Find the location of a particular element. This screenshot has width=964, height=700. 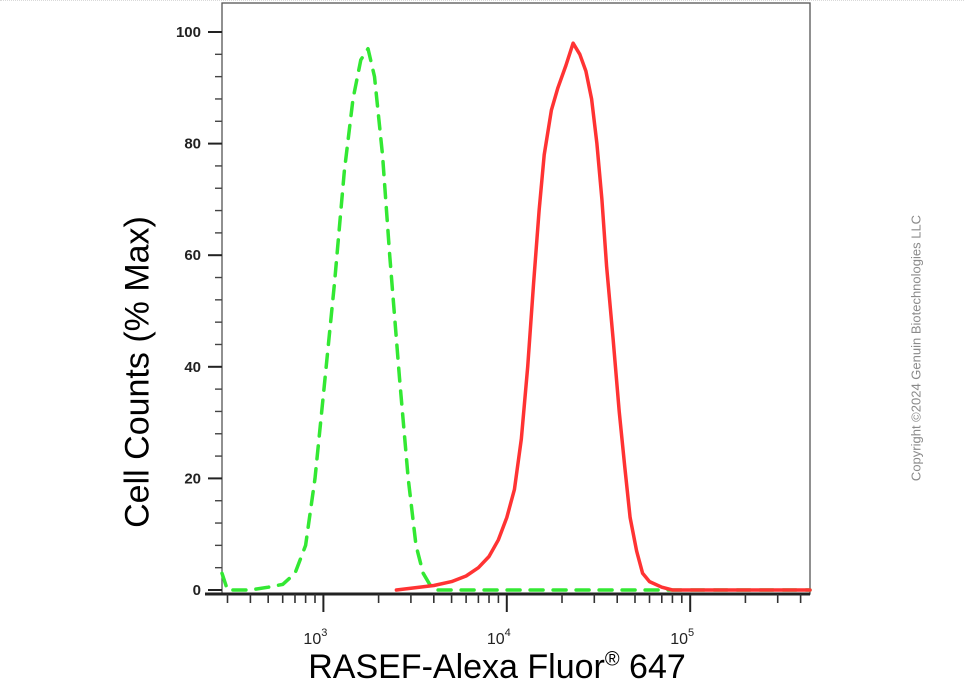

x-tick-label-exponent: 4 is located at coordinates (508, 633).